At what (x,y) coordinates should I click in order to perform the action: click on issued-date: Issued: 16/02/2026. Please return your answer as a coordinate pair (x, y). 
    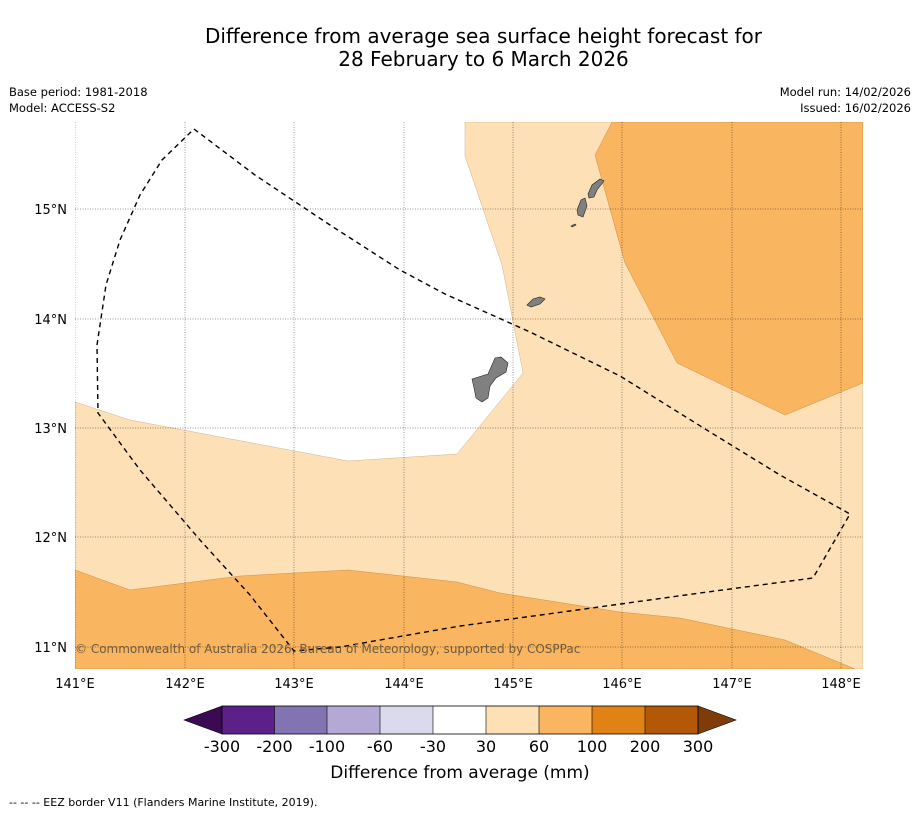
    Looking at the image, I should click on (855, 108).